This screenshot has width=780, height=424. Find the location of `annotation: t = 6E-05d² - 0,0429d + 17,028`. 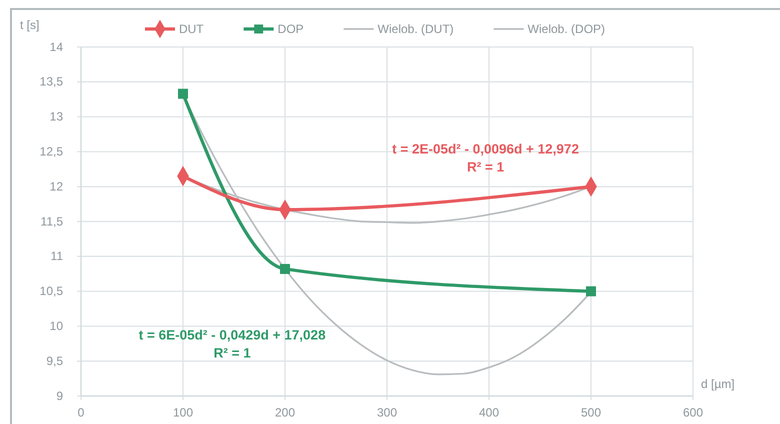

annotation: t = 6E-05d² - 0,0429d + 17,028 is located at coordinates (232, 335).